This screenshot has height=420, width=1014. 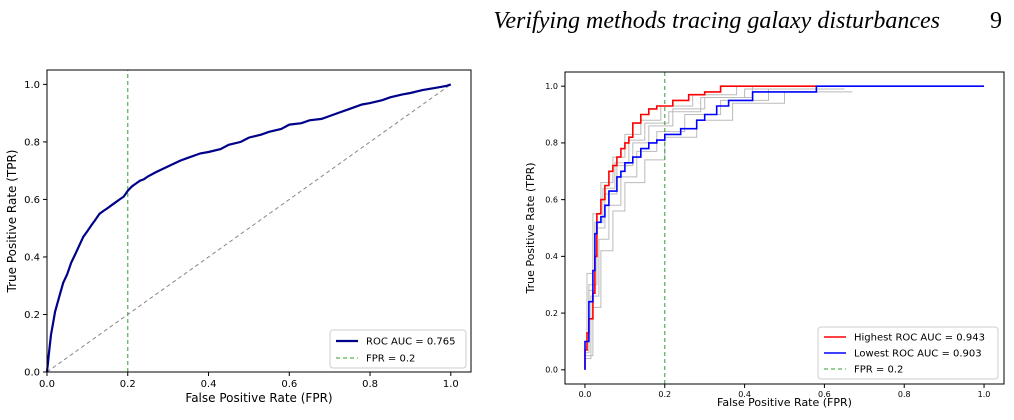 I want to click on left-y-axis-label: True Positive Rate (TPR), so click(x=12, y=222).